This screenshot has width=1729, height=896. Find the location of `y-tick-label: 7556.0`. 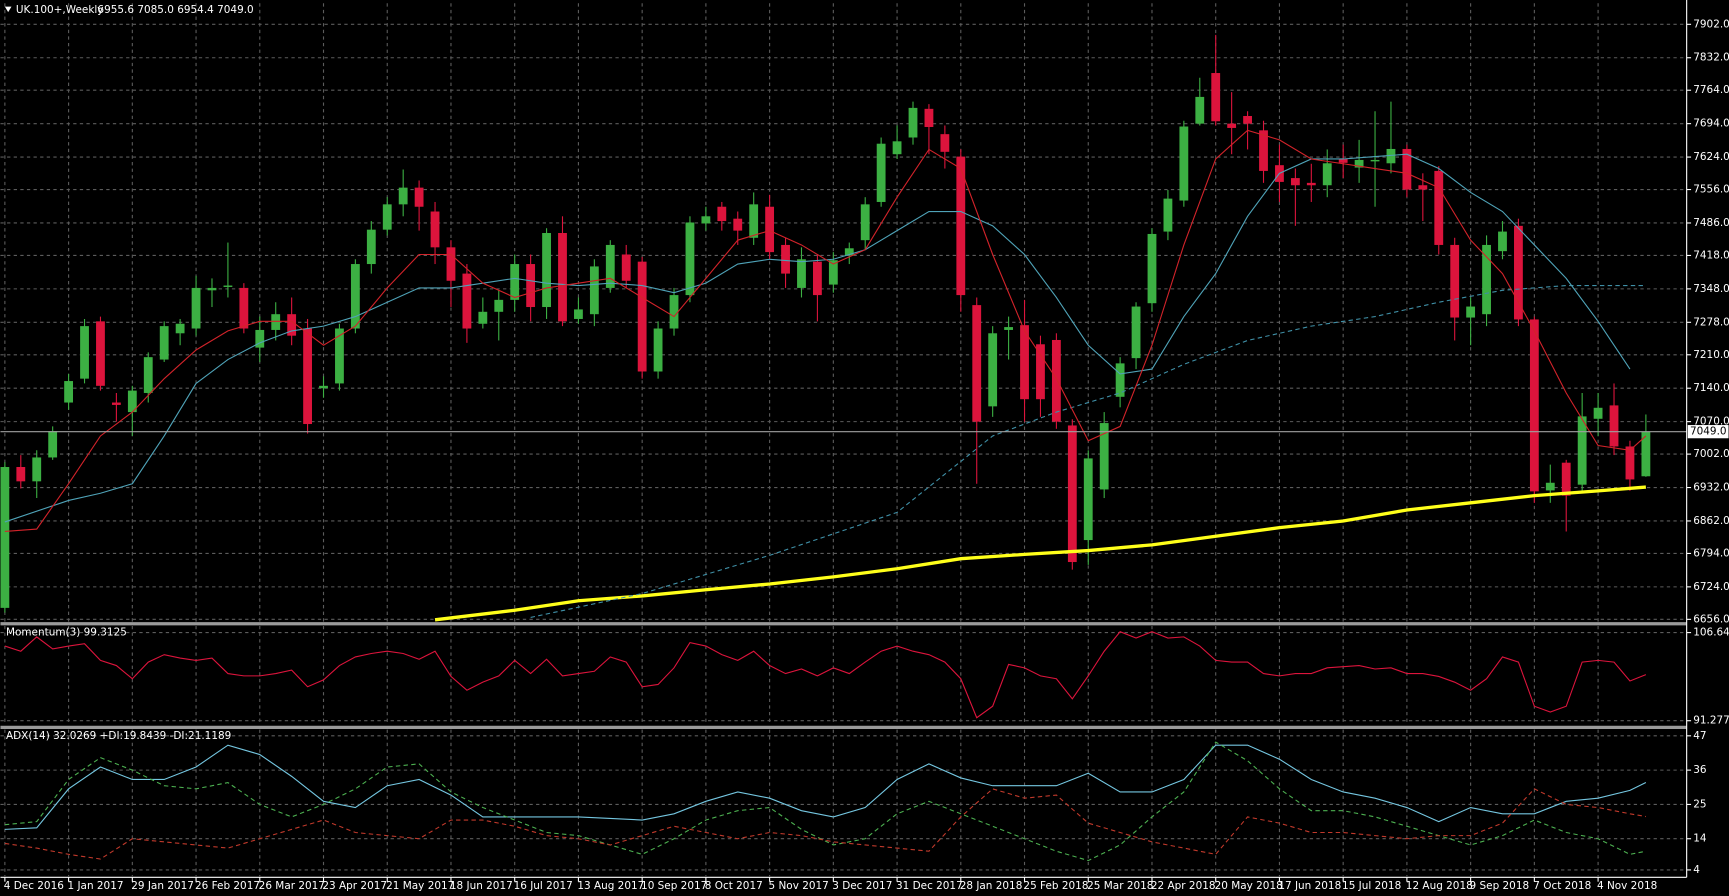

y-tick-label: 7556.0 is located at coordinates (1711, 190).